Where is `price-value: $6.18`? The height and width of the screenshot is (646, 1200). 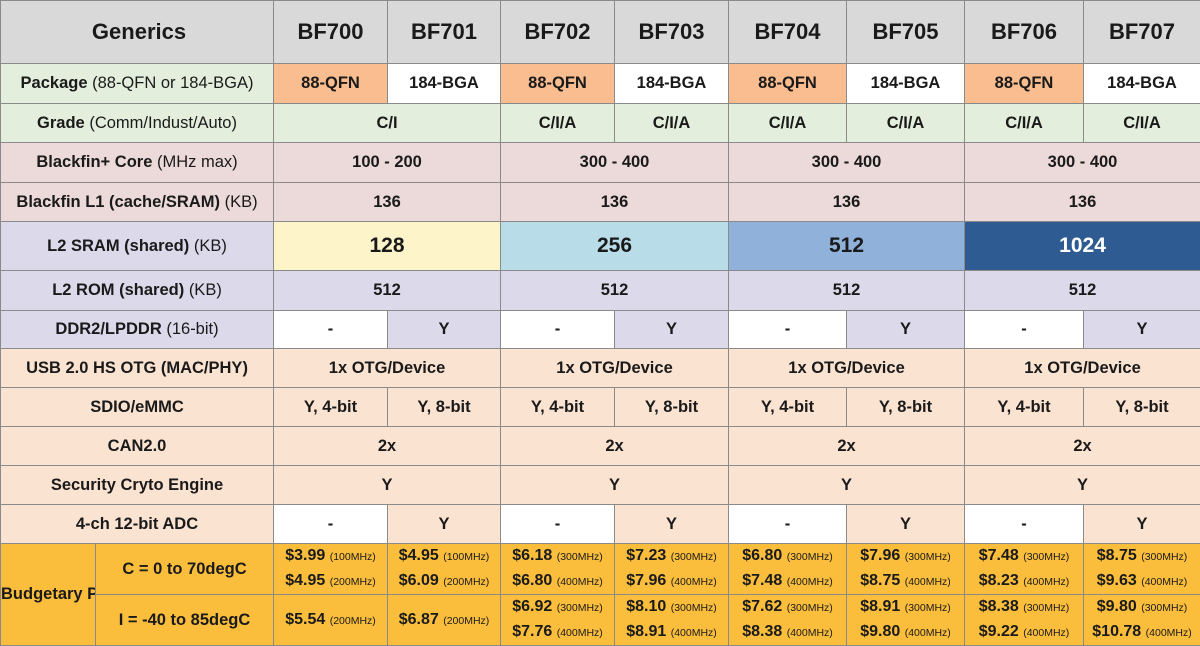
price-value: $6.18 is located at coordinates (534, 555).